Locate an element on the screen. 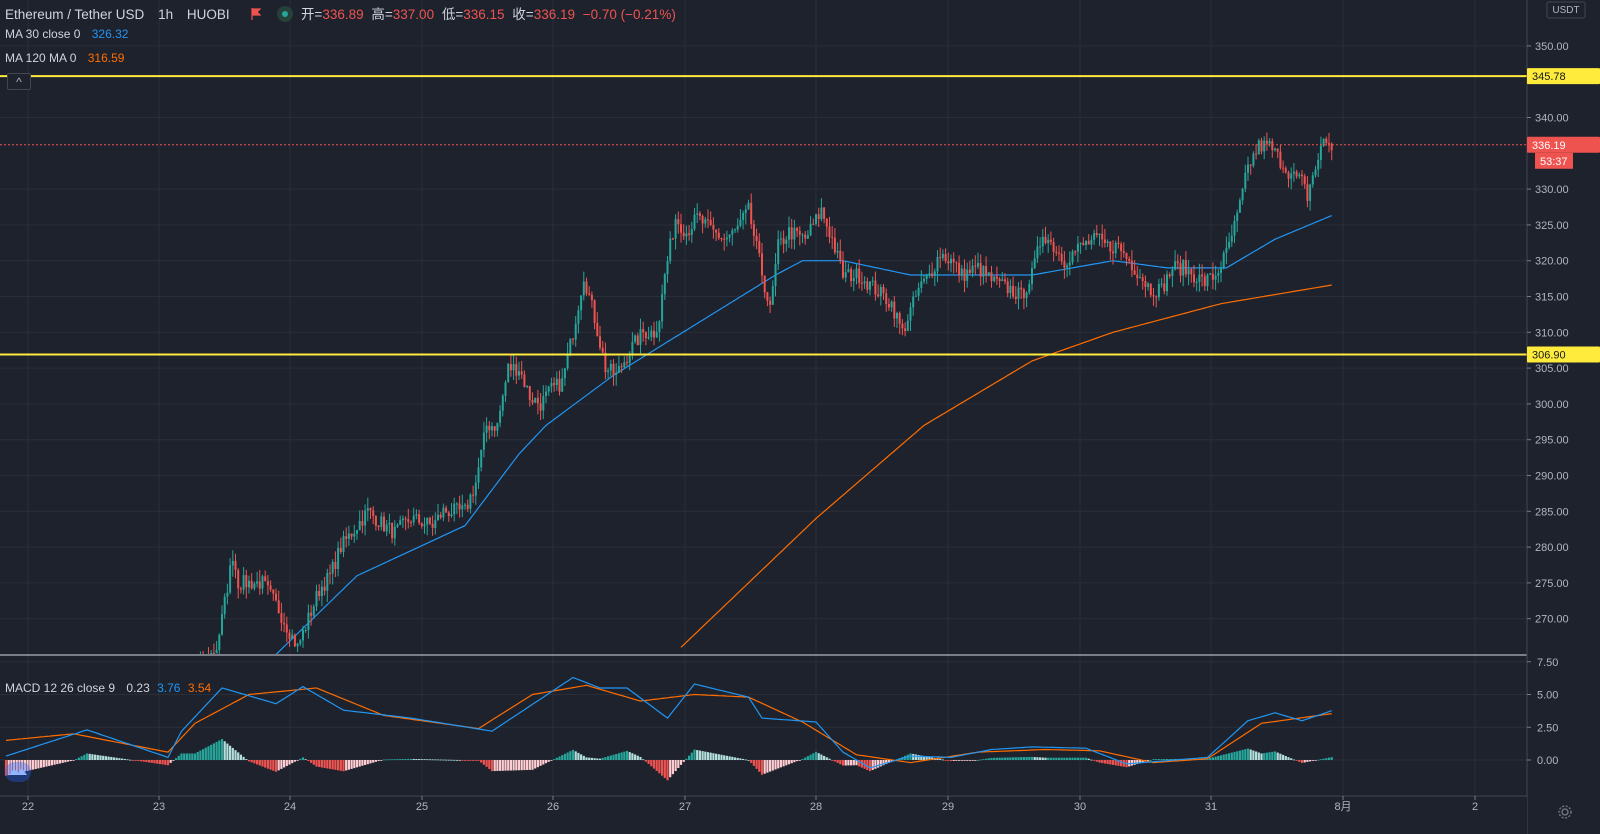  currency-label: USDT is located at coordinates (1565, 10).